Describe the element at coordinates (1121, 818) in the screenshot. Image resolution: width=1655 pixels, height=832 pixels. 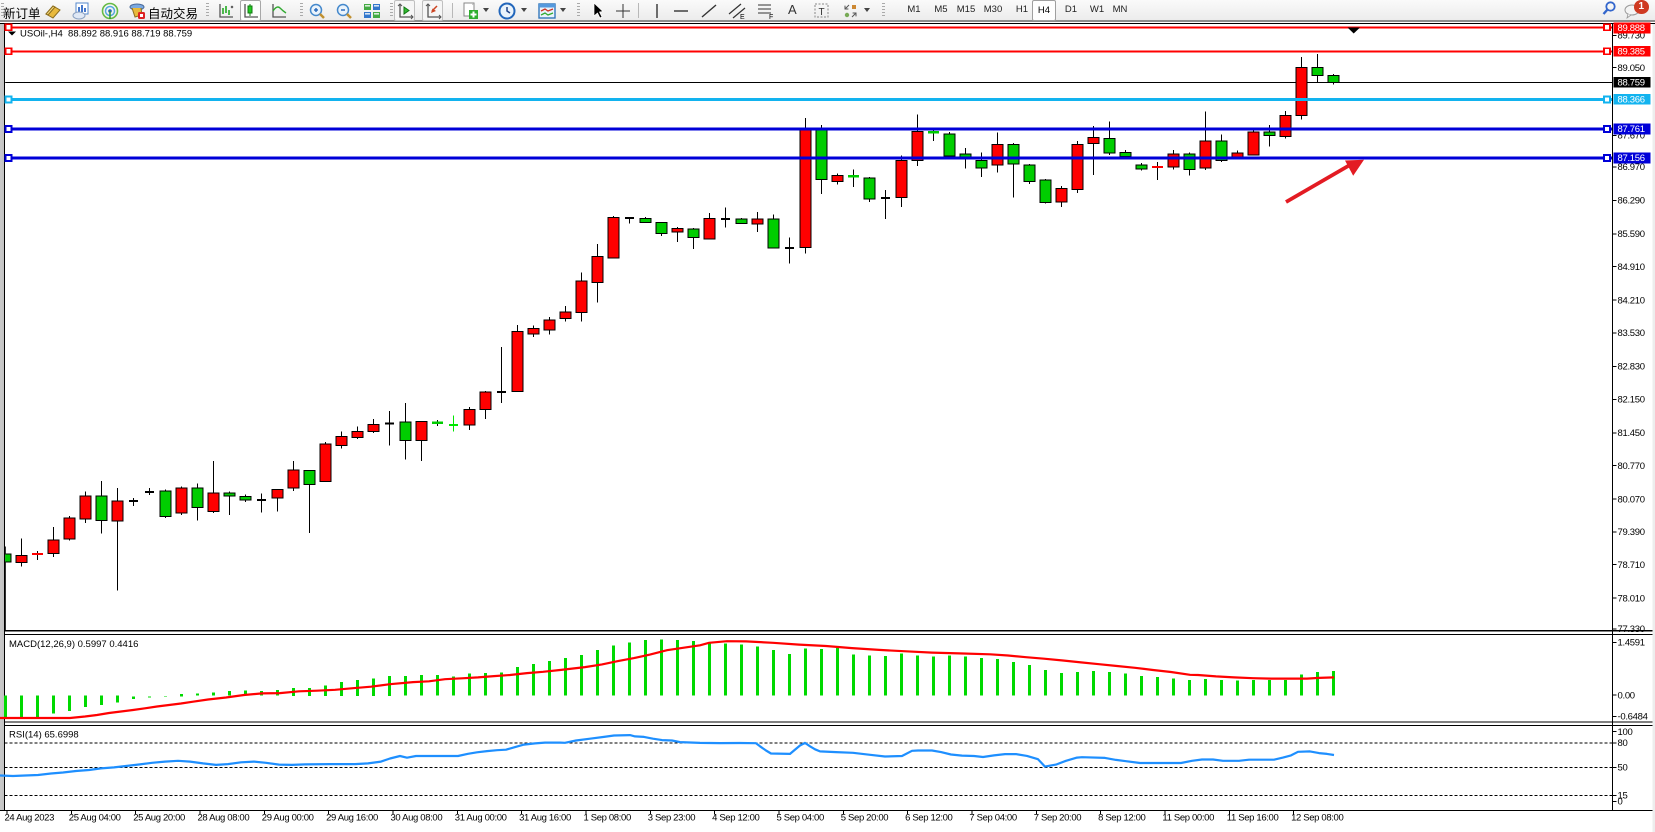
I see `svg-text: 8 Sep 12:00` at that location.